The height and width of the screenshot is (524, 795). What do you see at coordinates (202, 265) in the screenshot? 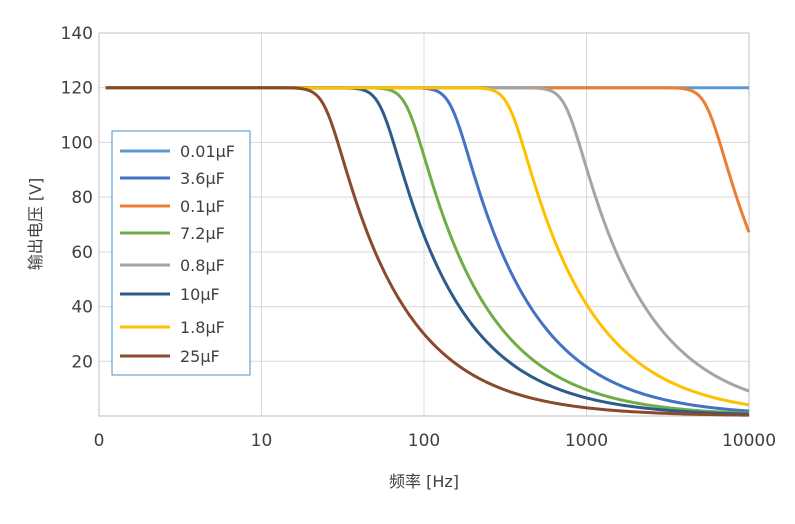
I see `legend-label: 0.8μF` at bounding box center [202, 265].